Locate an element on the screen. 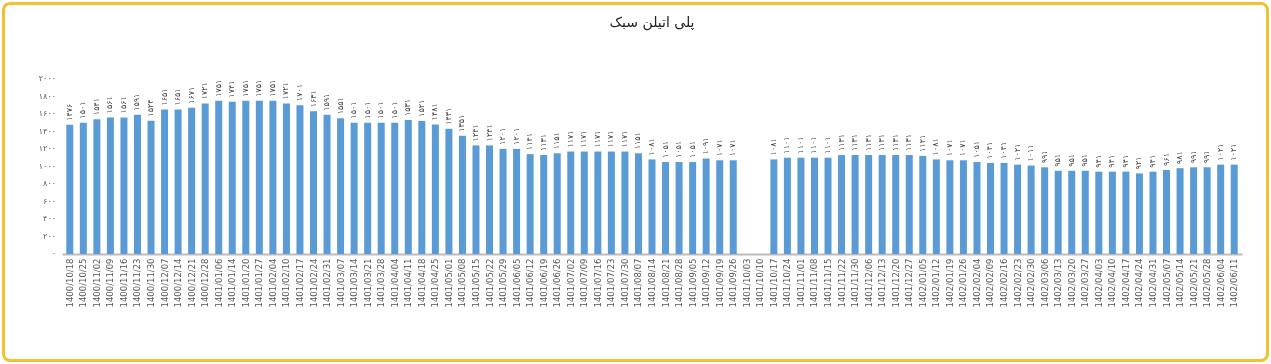 This screenshot has width=1271, height=364. x-tick-label: 1402/05/21 is located at coordinates (1193, 283).